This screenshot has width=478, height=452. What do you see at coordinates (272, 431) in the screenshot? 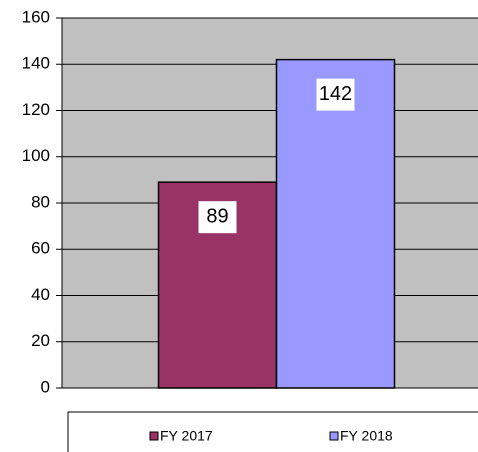
I see `legend-box` at bounding box center [272, 431].